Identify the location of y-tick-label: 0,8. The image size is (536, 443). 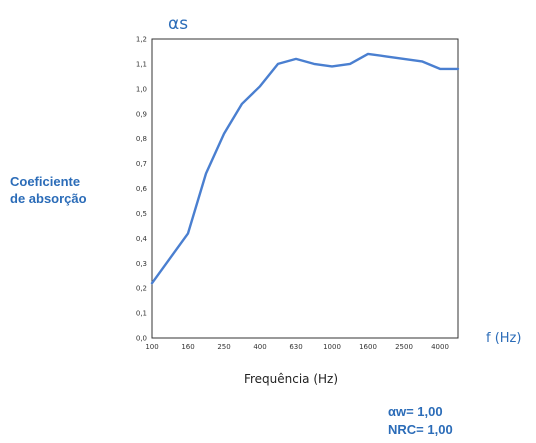
(141, 139).